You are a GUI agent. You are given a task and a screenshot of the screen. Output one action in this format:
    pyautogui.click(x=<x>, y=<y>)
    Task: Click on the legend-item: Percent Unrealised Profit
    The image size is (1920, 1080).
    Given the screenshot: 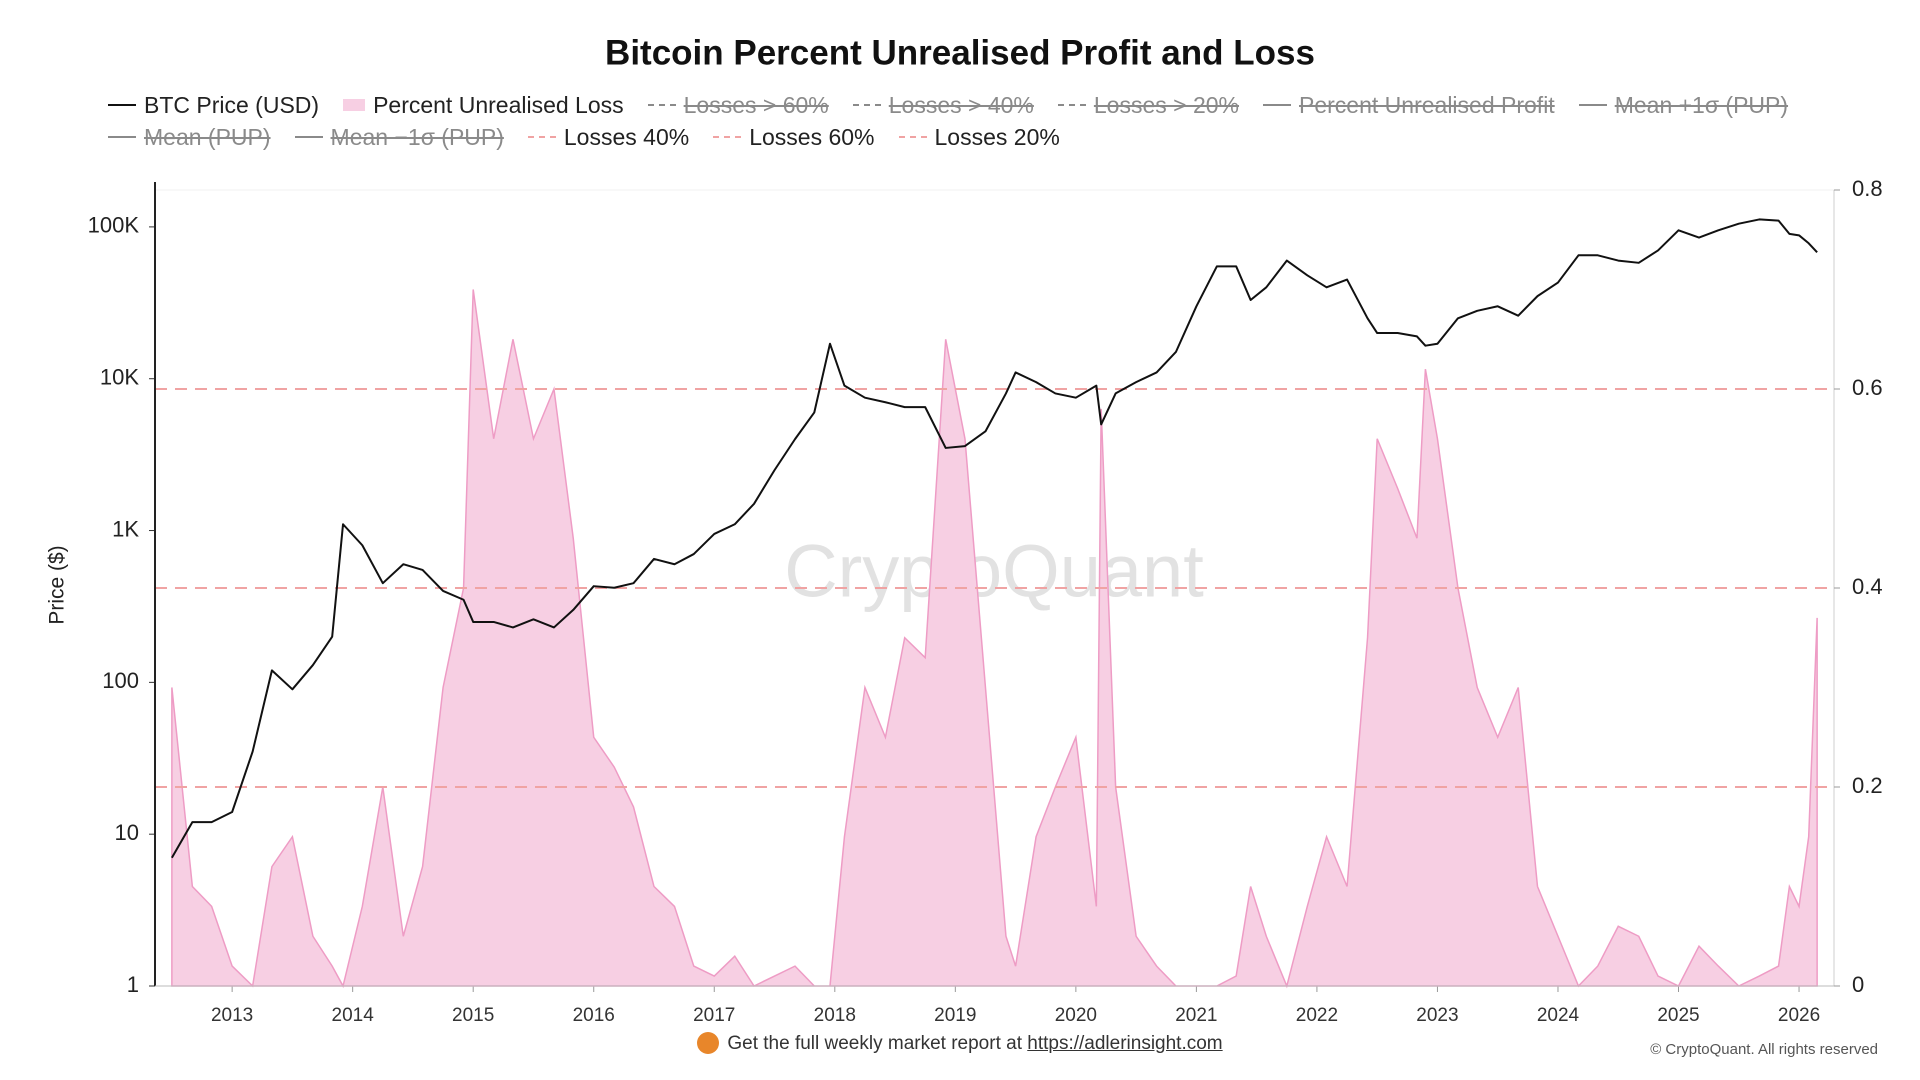 What is the action you would take?
    pyautogui.click(x=1409, y=105)
    